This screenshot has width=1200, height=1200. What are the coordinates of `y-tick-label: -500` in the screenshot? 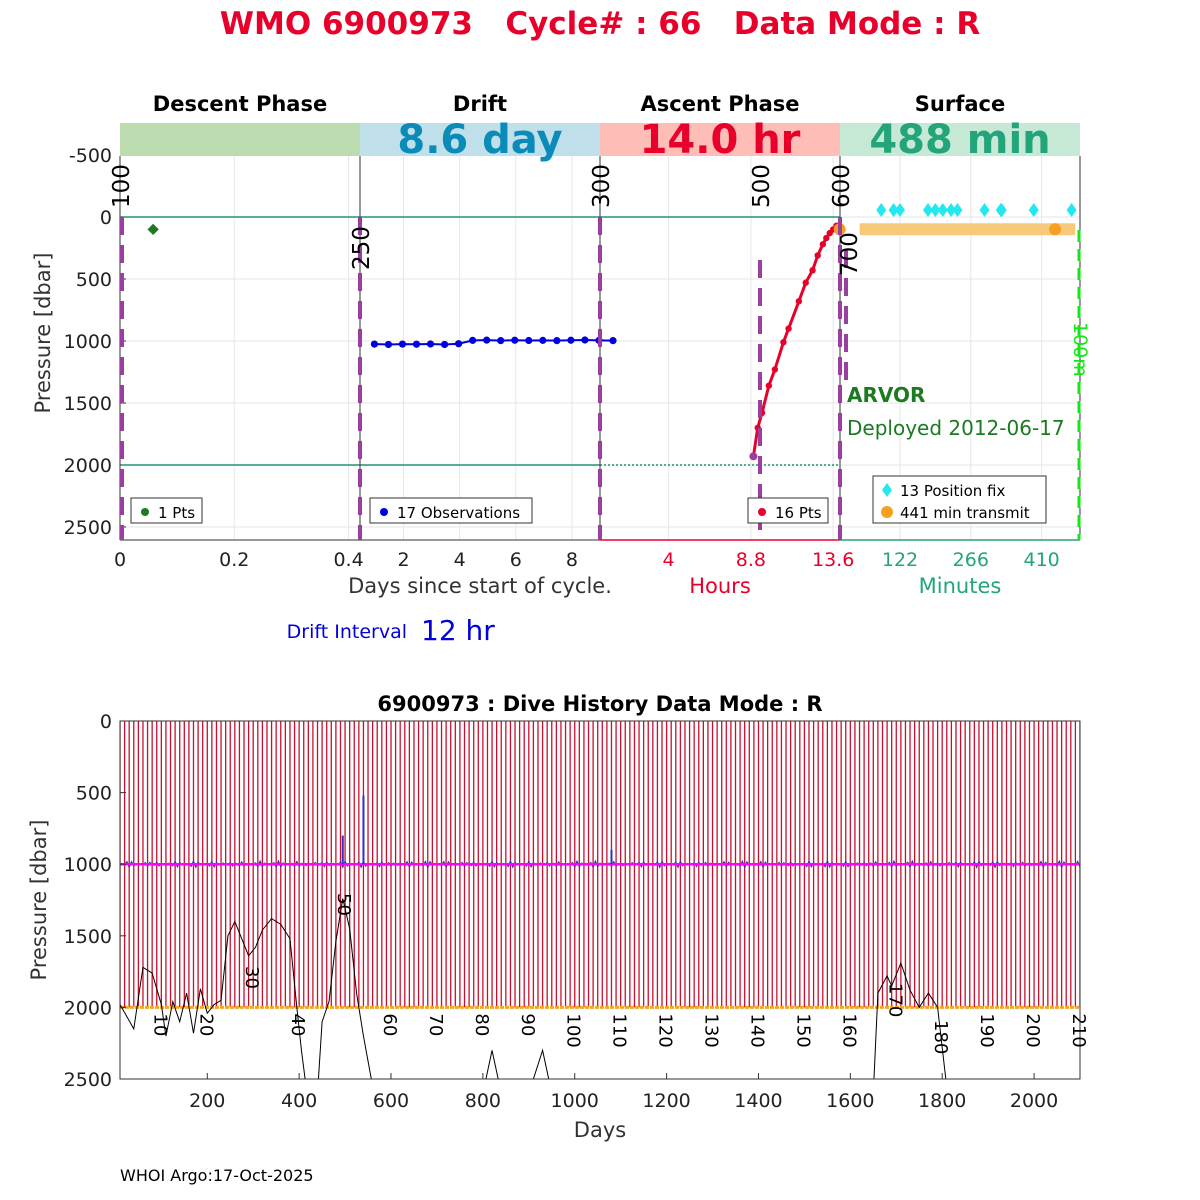 It's located at (90, 156).